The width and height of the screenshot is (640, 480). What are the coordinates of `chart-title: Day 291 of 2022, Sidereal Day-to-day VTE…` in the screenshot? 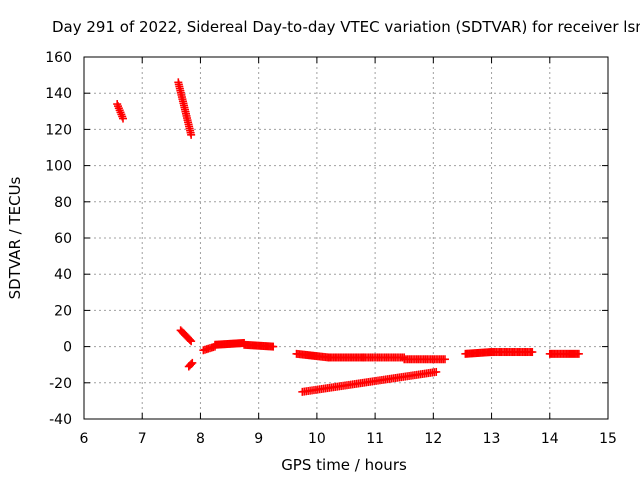 It's located at (346, 27).